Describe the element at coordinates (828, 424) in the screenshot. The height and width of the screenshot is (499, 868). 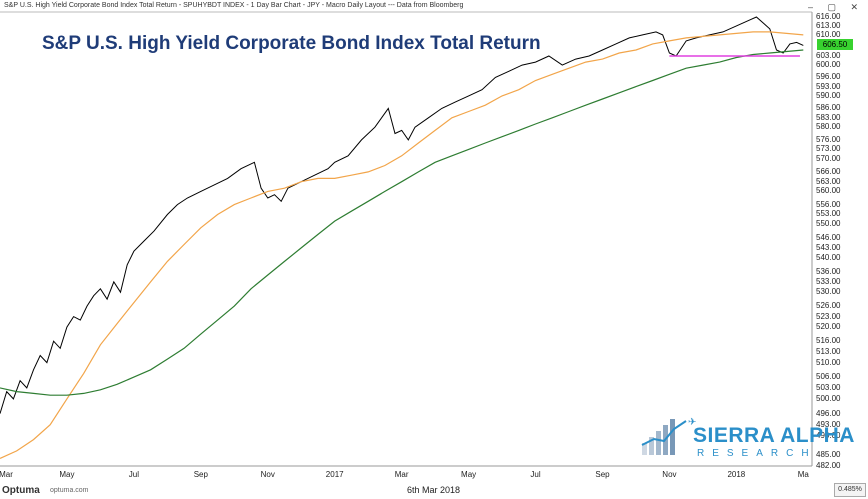
I see `y-tick-label: 493.00` at that location.